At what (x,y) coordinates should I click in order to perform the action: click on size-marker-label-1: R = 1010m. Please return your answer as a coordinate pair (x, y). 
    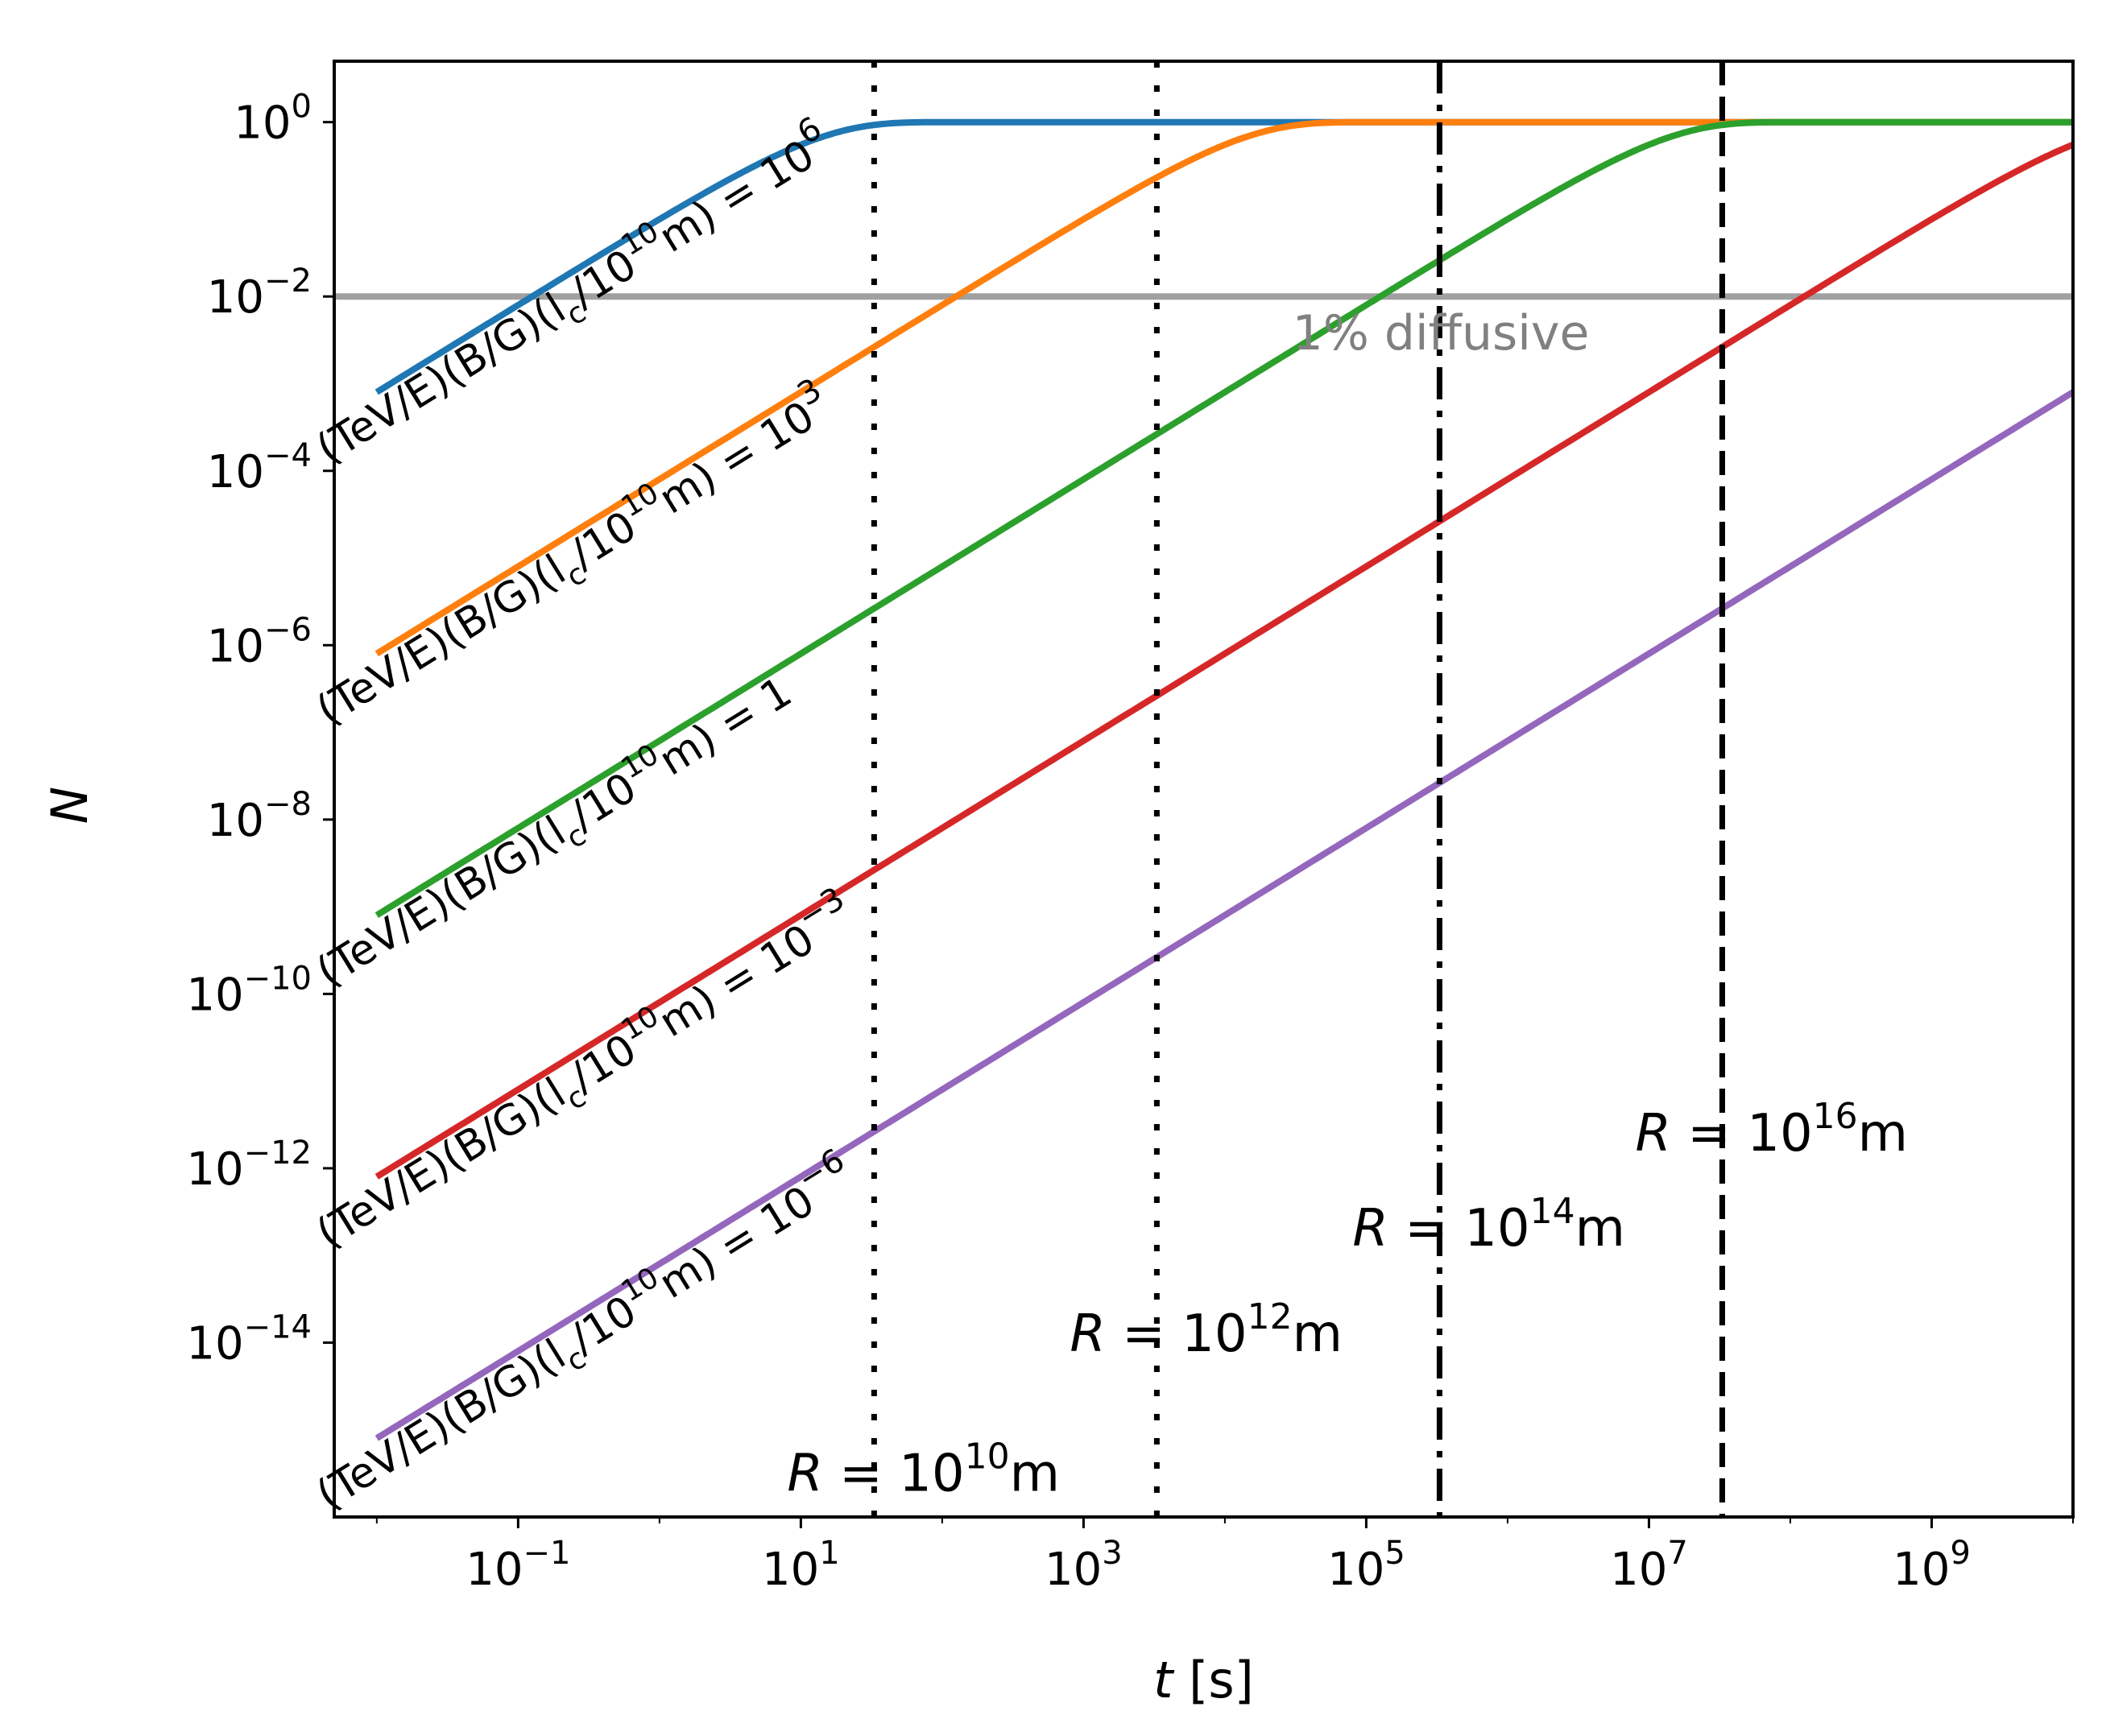
    Looking at the image, I should click on (923, 1469).